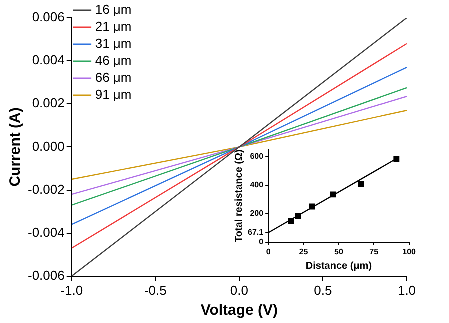 This screenshot has width=449, height=323. What do you see at coordinates (257, 213) in the screenshot?
I see `y-tick-label: 200` at bounding box center [257, 213].